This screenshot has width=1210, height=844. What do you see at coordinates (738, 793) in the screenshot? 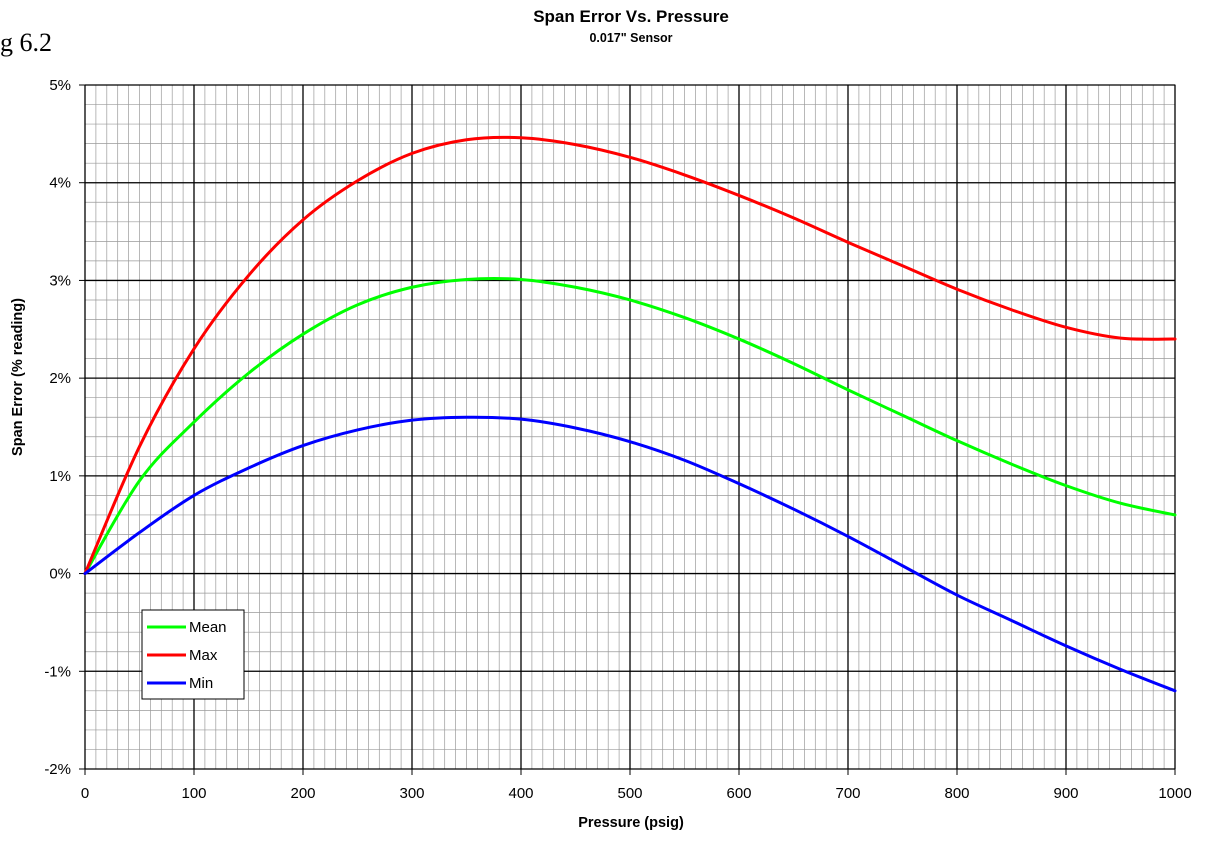
I see `x-tick-label: 600` at bounding box center [738, 793].